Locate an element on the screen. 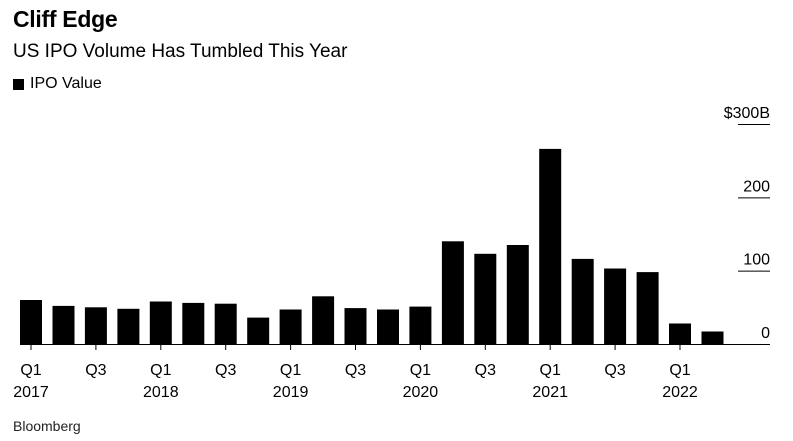  legend-swatch is located at coordinates (18, 84).